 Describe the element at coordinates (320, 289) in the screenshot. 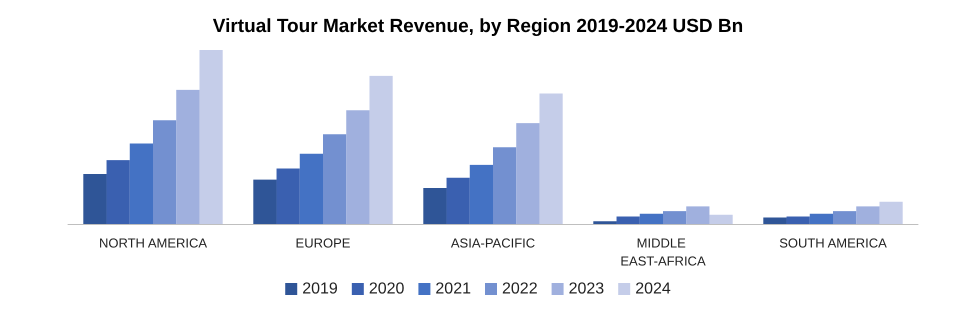

I see `legend-label: 2019` at that location.